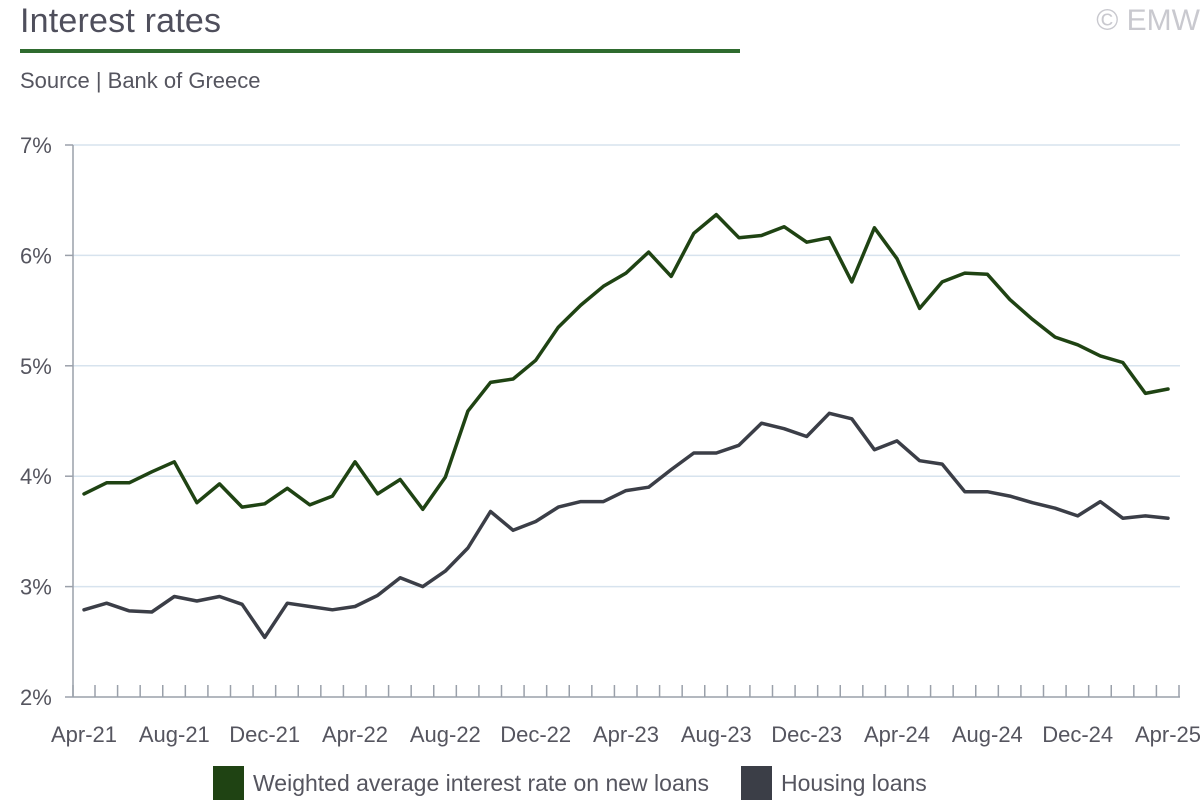 The image size is (1200, 800). Describe the element at coordinates (36, 366) in the screenshot. I see `y-tick-label: 5%` at that location.